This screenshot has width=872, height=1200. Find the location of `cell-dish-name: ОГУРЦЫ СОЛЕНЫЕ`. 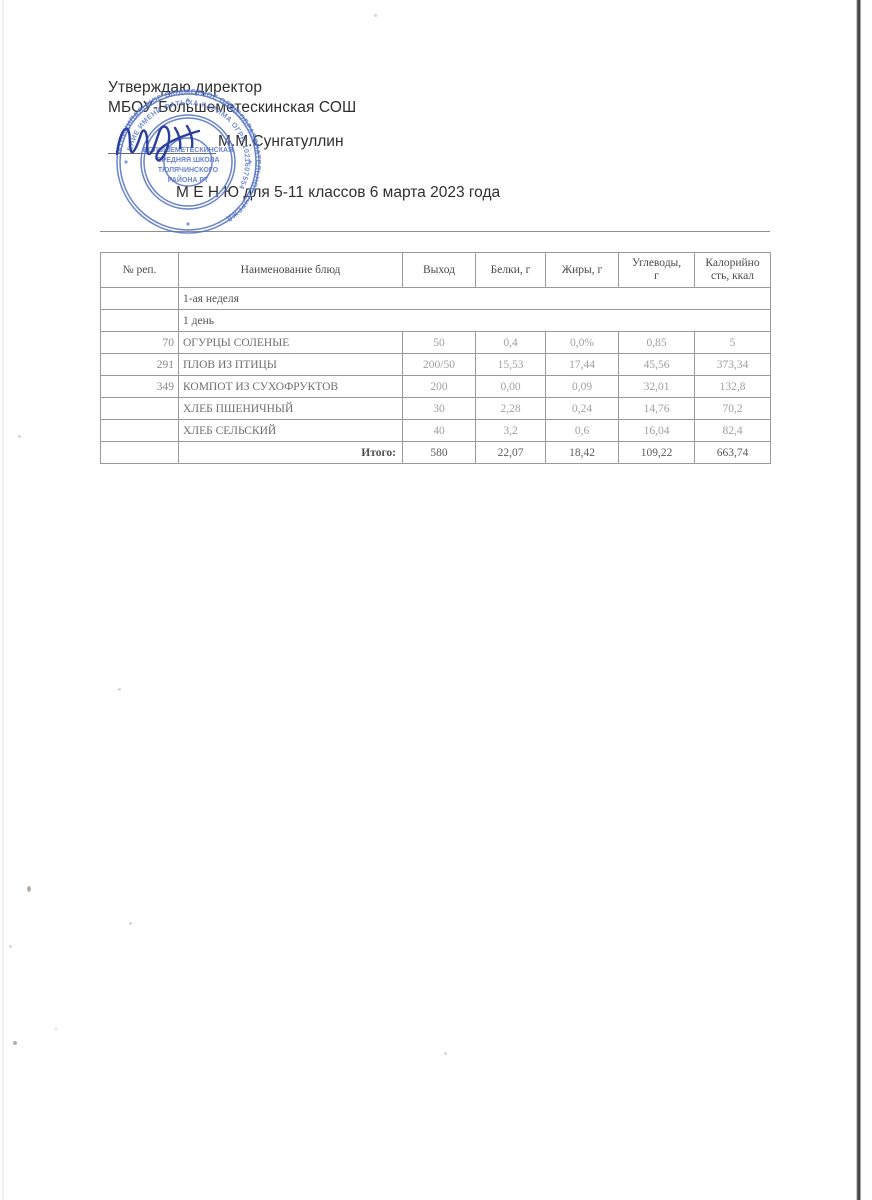

cell-dish-name: ОГУРЦЫ СОЛЕНЫЕ is located at coordinates (290, 342).